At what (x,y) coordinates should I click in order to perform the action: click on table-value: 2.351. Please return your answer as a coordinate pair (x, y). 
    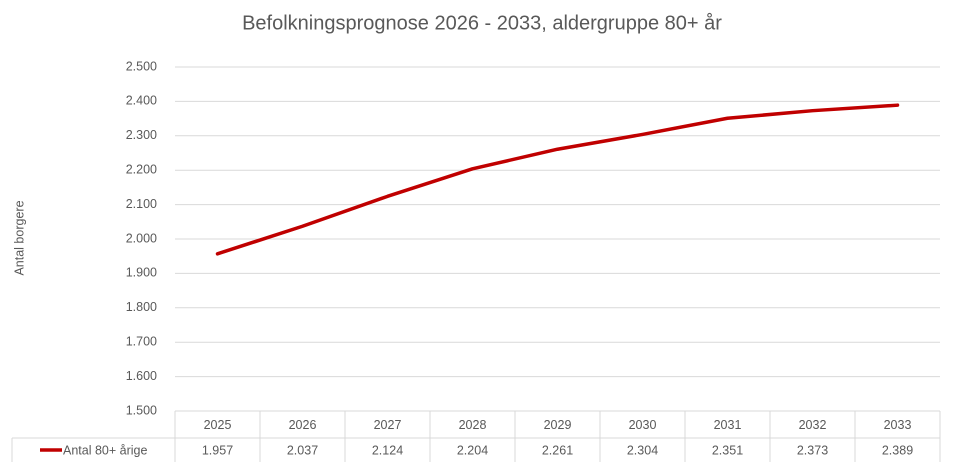
    Looking at the image, I should click on (727, 450).